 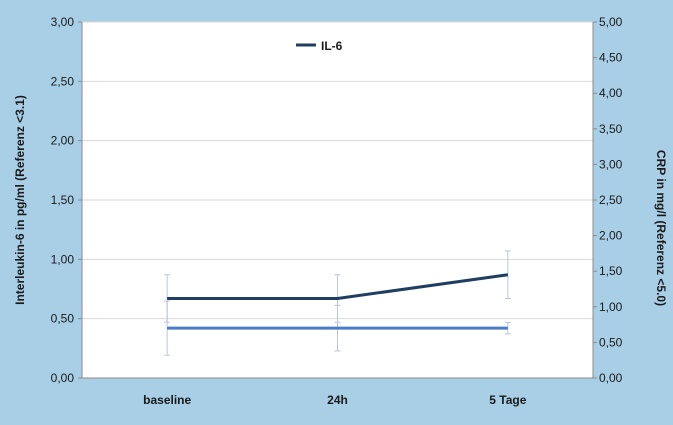 I want to click on left-tick-label: 1,50, so click(x=63, y=200).